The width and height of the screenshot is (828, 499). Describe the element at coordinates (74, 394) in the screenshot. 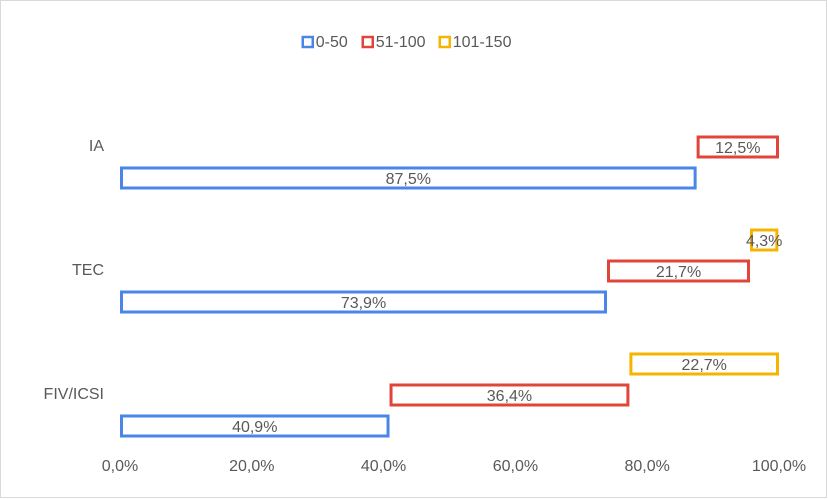

I see `y-tick-label: FIV/ICSI` at that location.